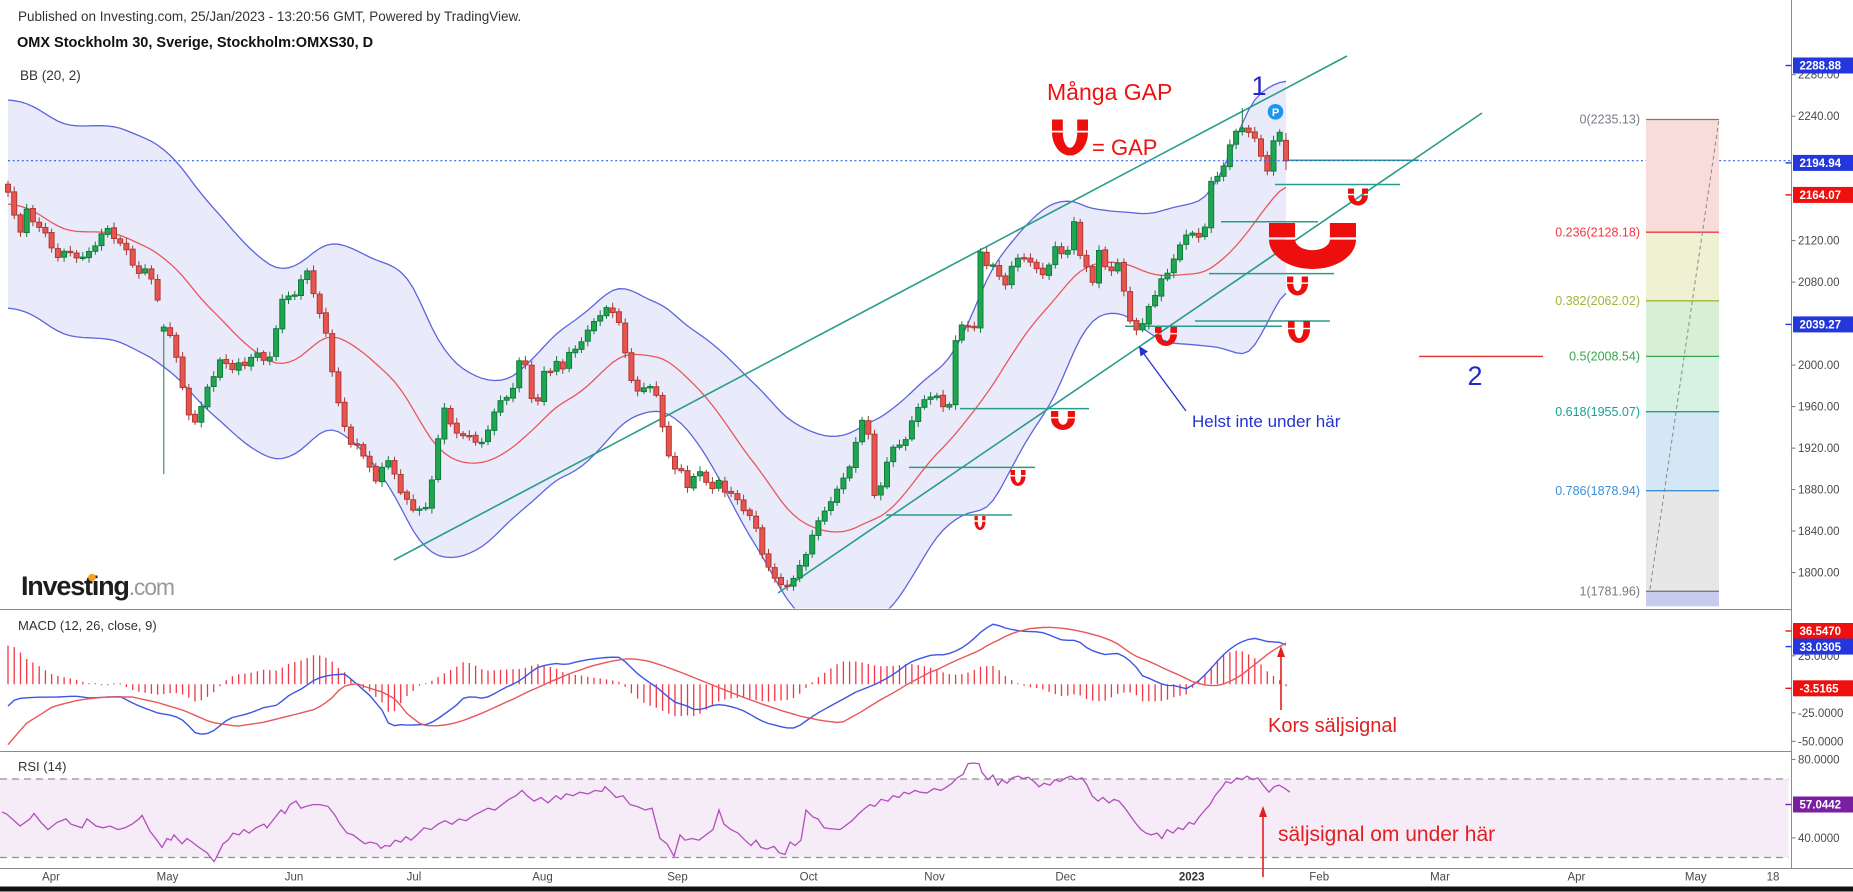 The height and width of the screenshot is (892, 1853). What do you see at coordinates (1474, 376) in the screenshot?
I see `svg-text: 2` at bounding box center [1474, 376].